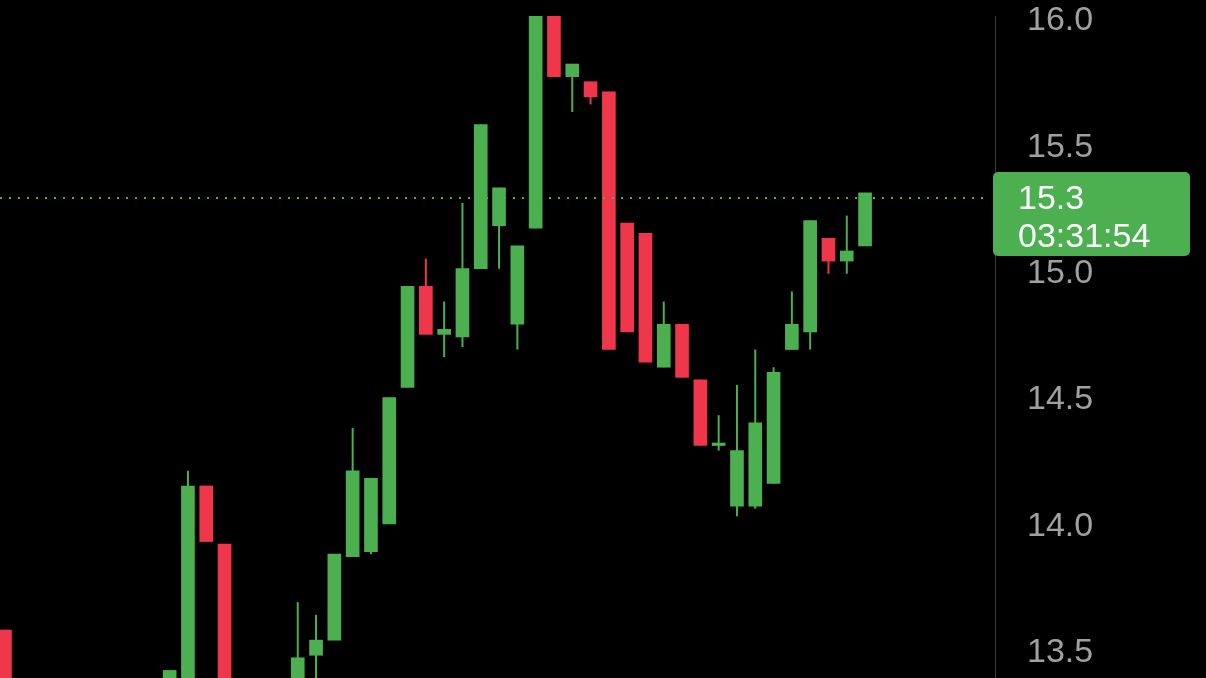 This screenshot has height=678, width=1206. Describe the element at coordinates (1084, 235) in the screenshot. I see `text: 03:31:54` at that location.